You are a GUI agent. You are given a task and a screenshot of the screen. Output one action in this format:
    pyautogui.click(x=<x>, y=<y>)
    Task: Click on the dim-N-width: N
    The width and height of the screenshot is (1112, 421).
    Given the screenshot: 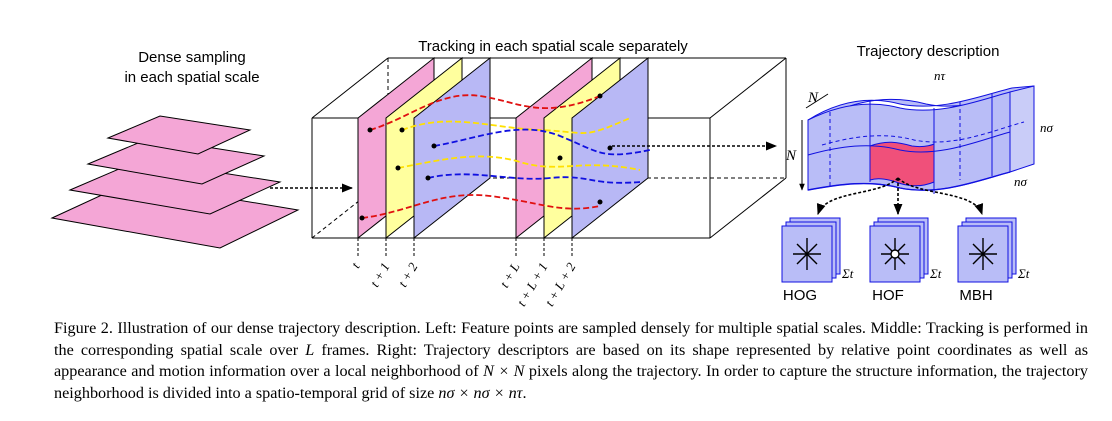 What is the action you would take?
    pyautogui.click(x=813, y=98)
    